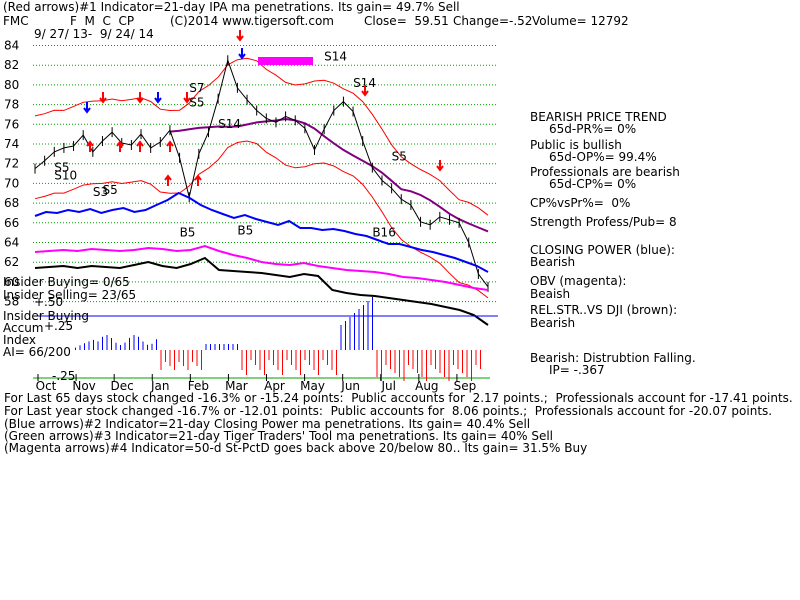 The width and height of the screenshot is (800, 600). I want to click on x-tick-label: Sep, so click(465, 386).